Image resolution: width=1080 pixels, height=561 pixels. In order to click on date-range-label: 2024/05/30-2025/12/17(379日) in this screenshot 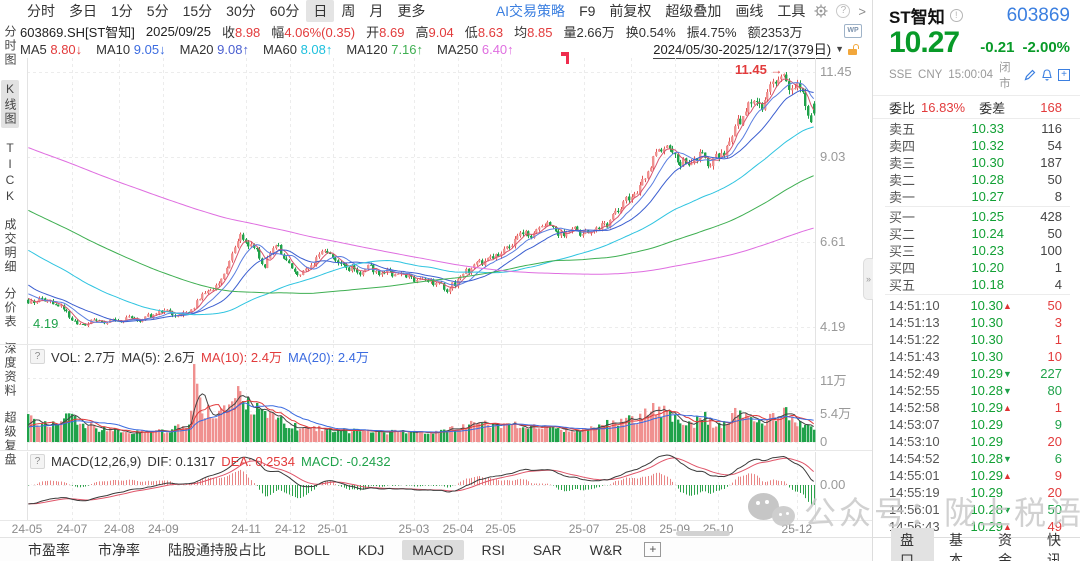, I will do `click(742, 49)`.